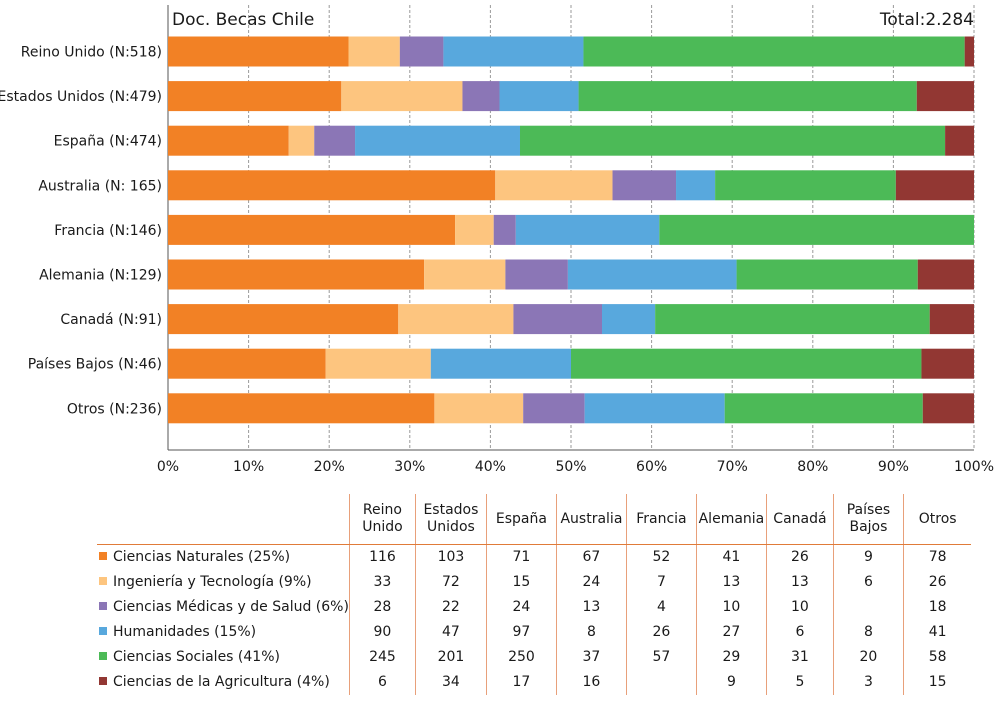  I want to click on table-cell: 57, so click(661, 657).